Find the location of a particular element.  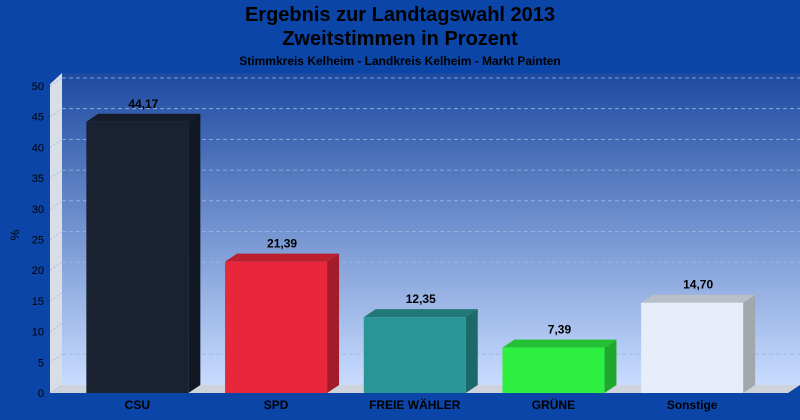

x-tick-label: SPD is located at coordinates (276, 405).